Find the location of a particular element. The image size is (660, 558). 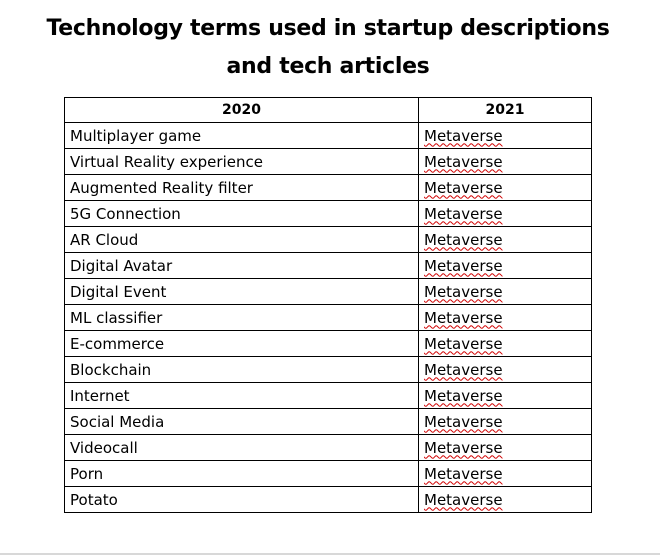

table-row: Internet Metaverse is located at coordinates (328, 395).